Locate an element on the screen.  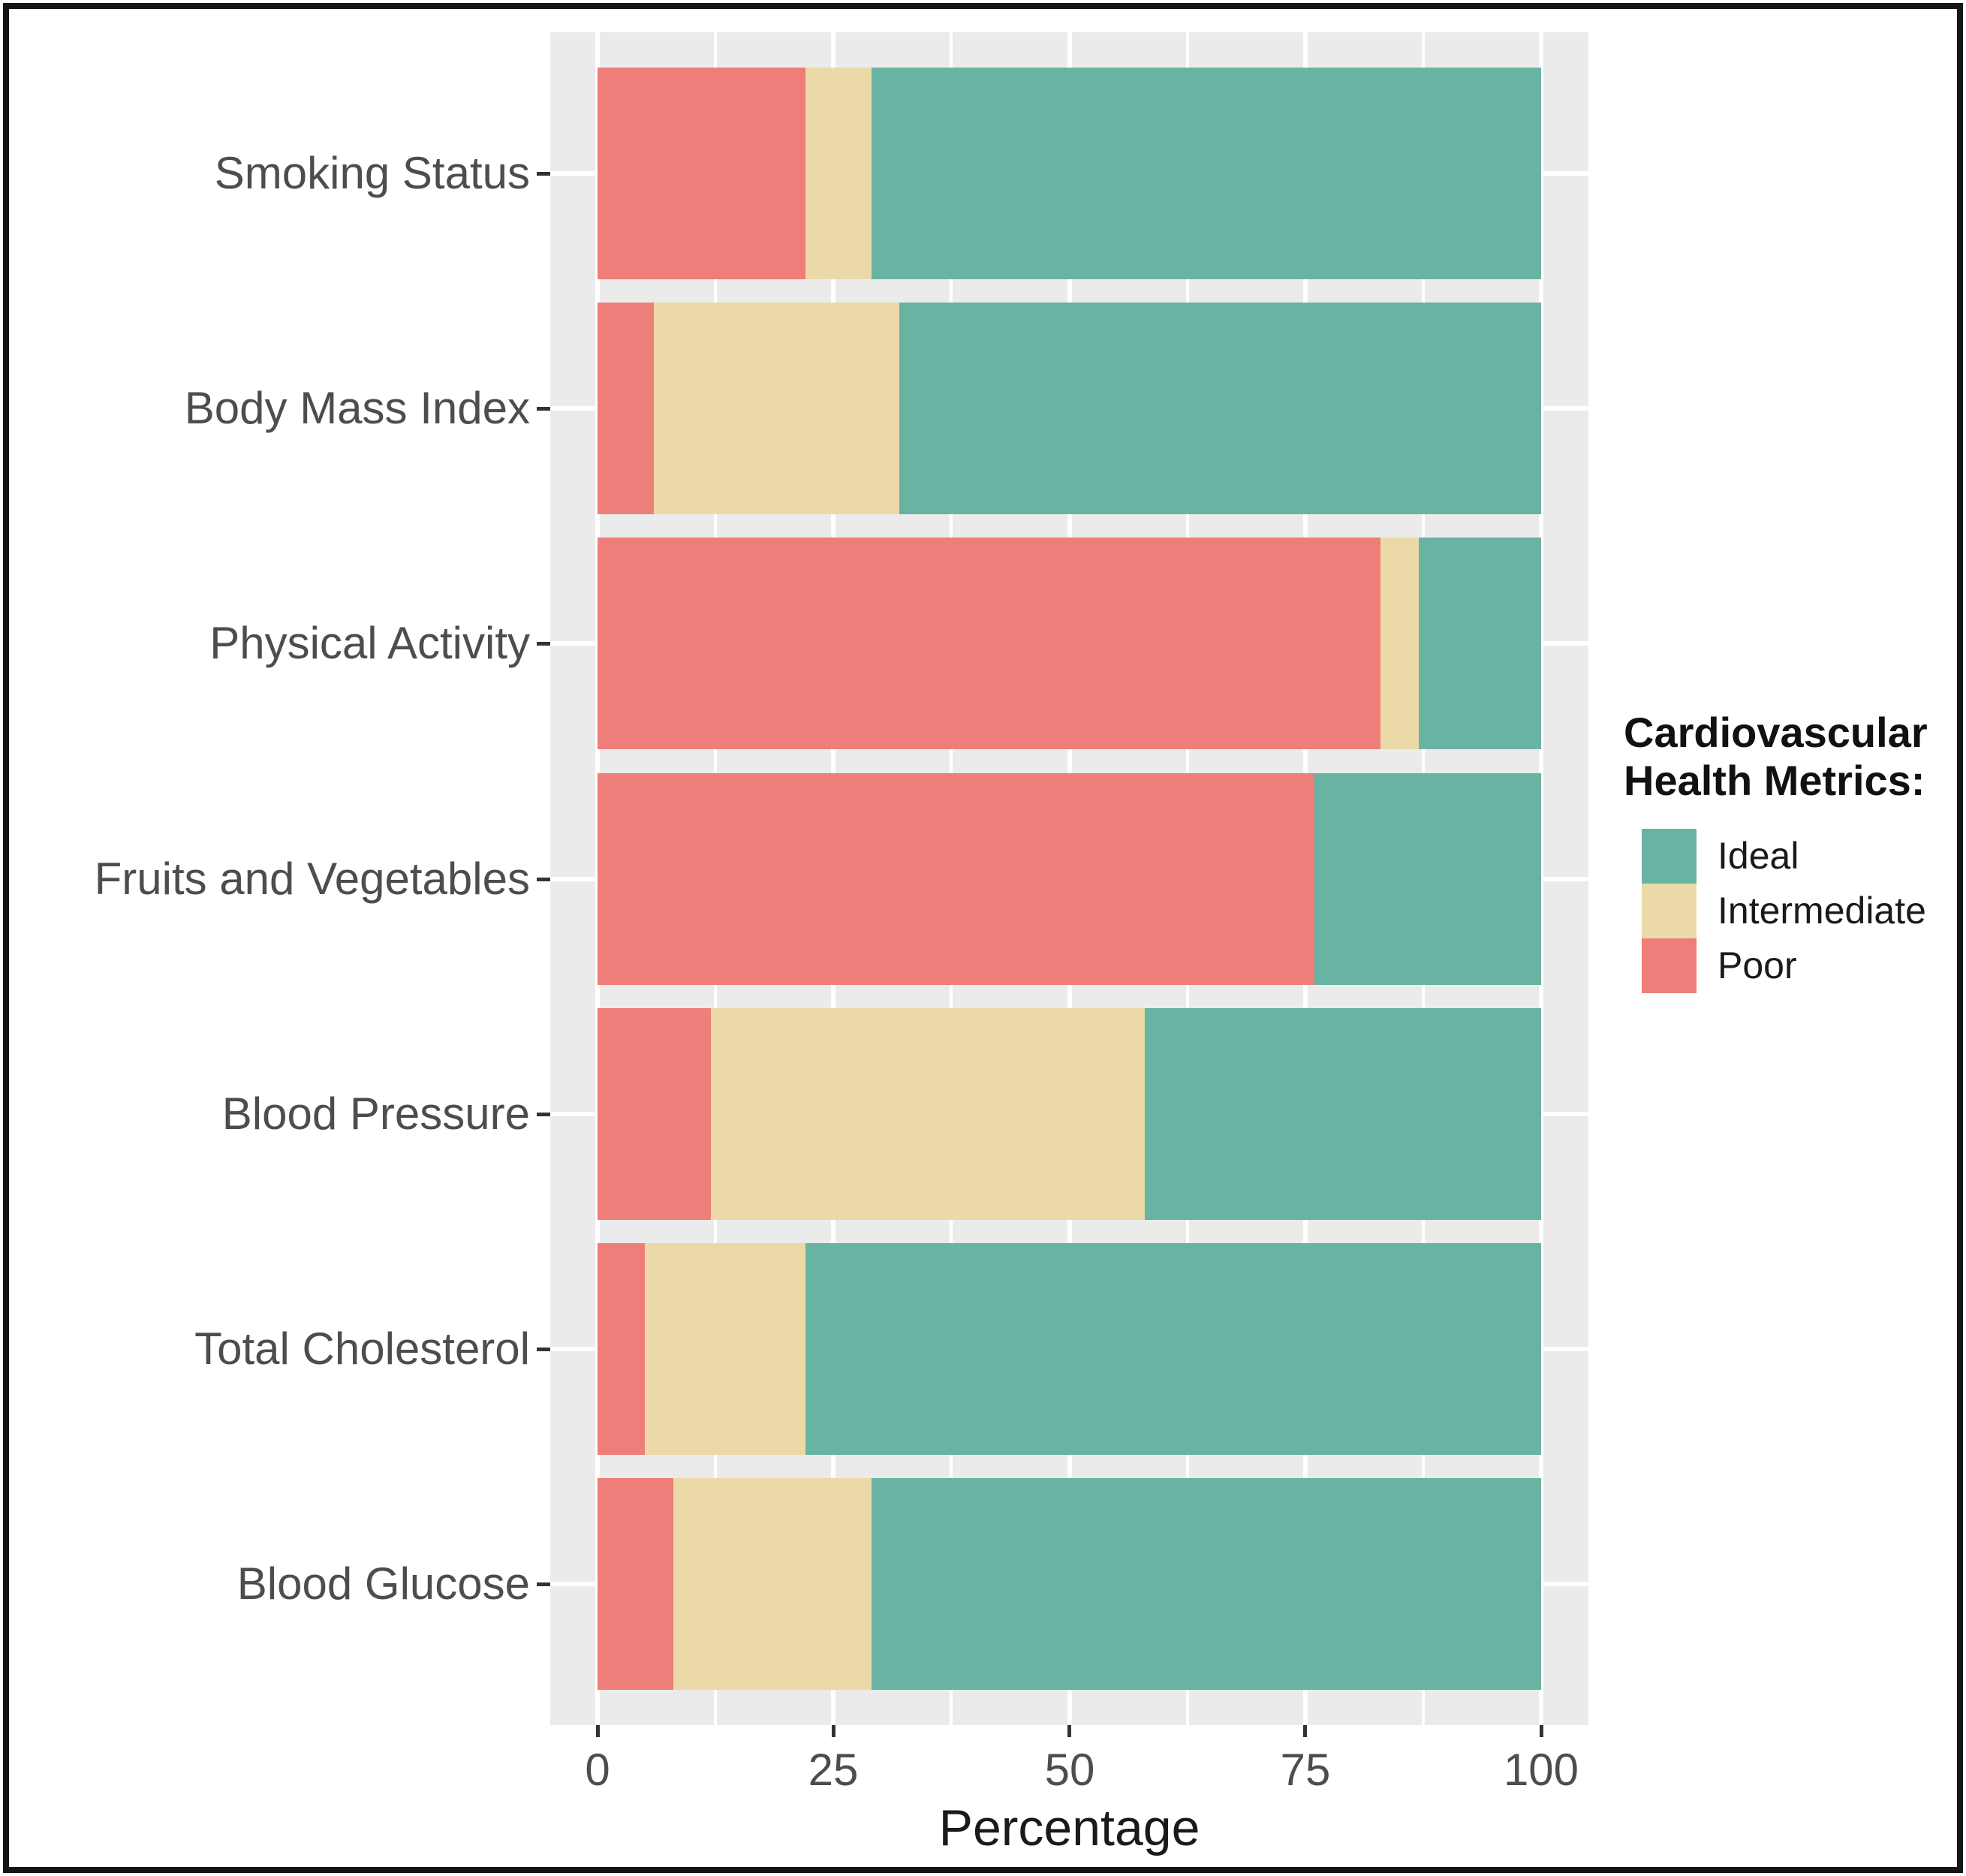
bar-row-blood-glucose is located at coordinates (1069, 1584).